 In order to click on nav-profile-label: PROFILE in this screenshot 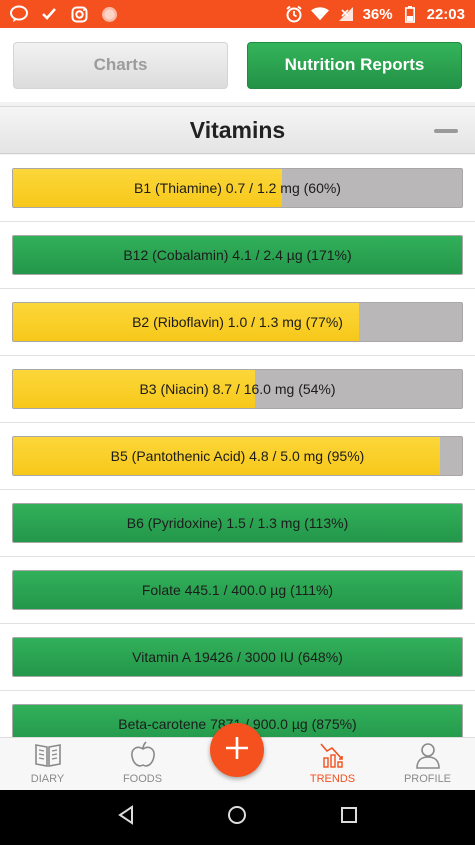, I will do `click(427, 779)`.